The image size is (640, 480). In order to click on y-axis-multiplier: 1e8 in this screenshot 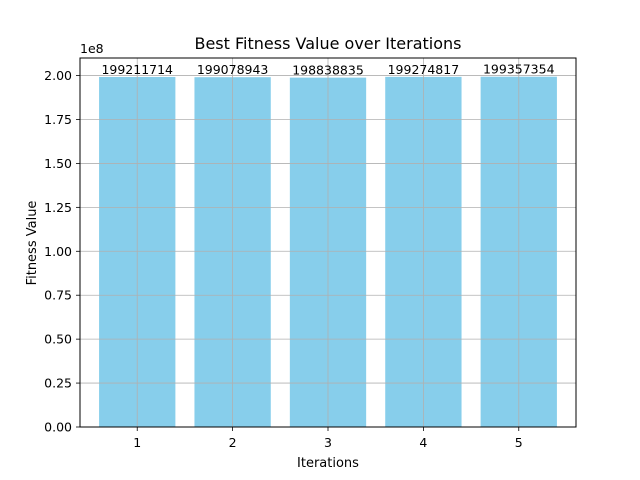, I will do `click(92, 48)`.